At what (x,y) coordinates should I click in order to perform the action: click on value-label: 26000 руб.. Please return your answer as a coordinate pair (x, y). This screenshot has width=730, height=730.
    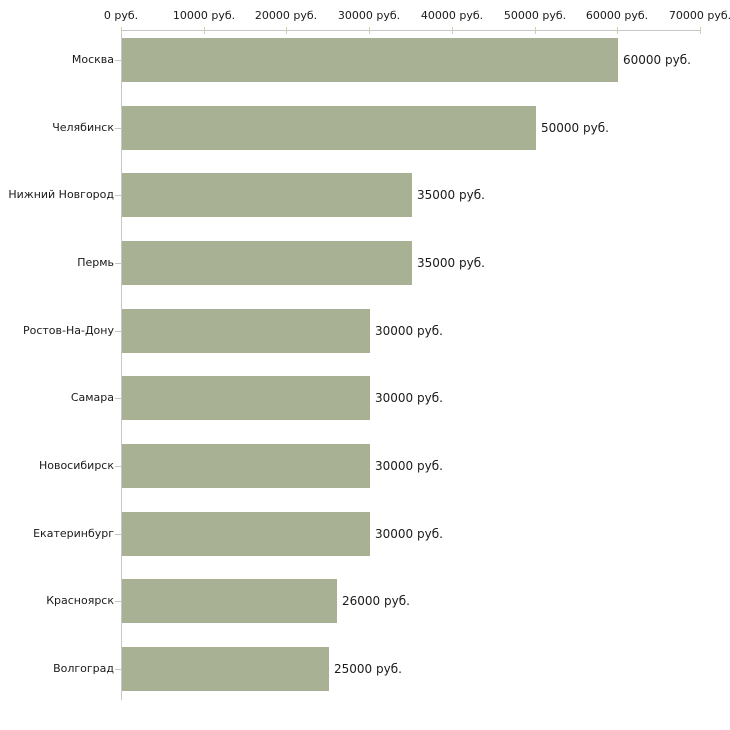
    Looking at the image, I should click on (376, 601).